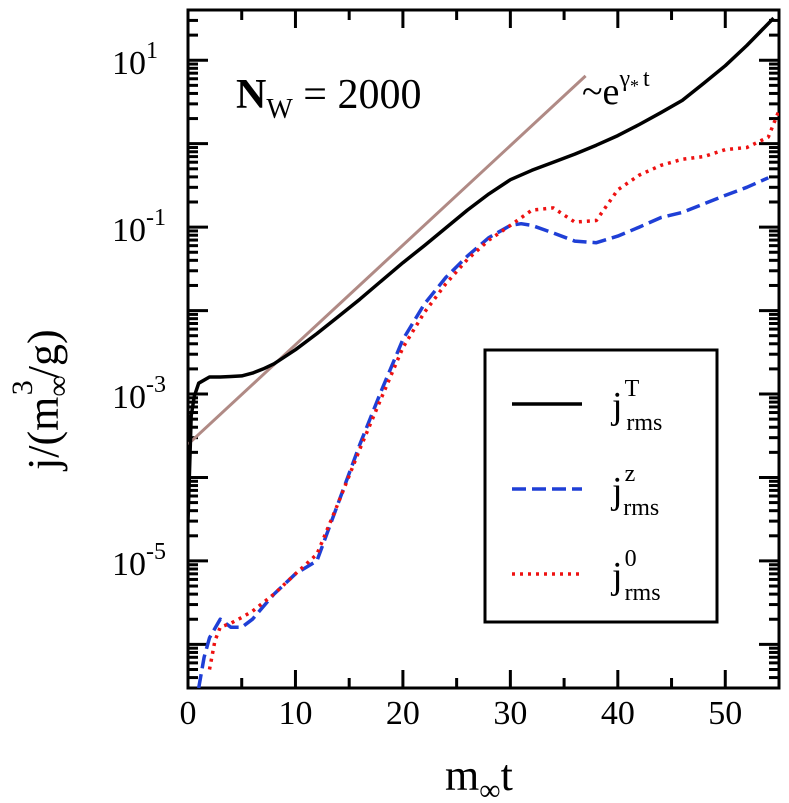 The image size is (789, 803). What do you see at coordinates (618, 713) in the screenshot?
I see `x-tick-label: 40` at bounding box center [618, 713].